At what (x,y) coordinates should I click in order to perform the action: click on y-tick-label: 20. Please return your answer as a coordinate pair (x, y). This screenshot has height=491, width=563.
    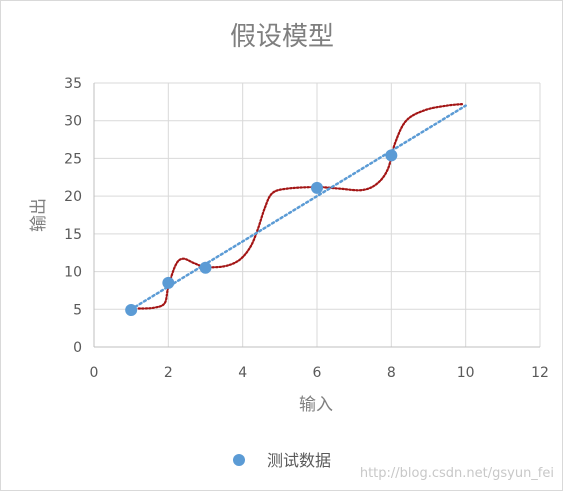
    Looking at the image, I should click on (73, 197).